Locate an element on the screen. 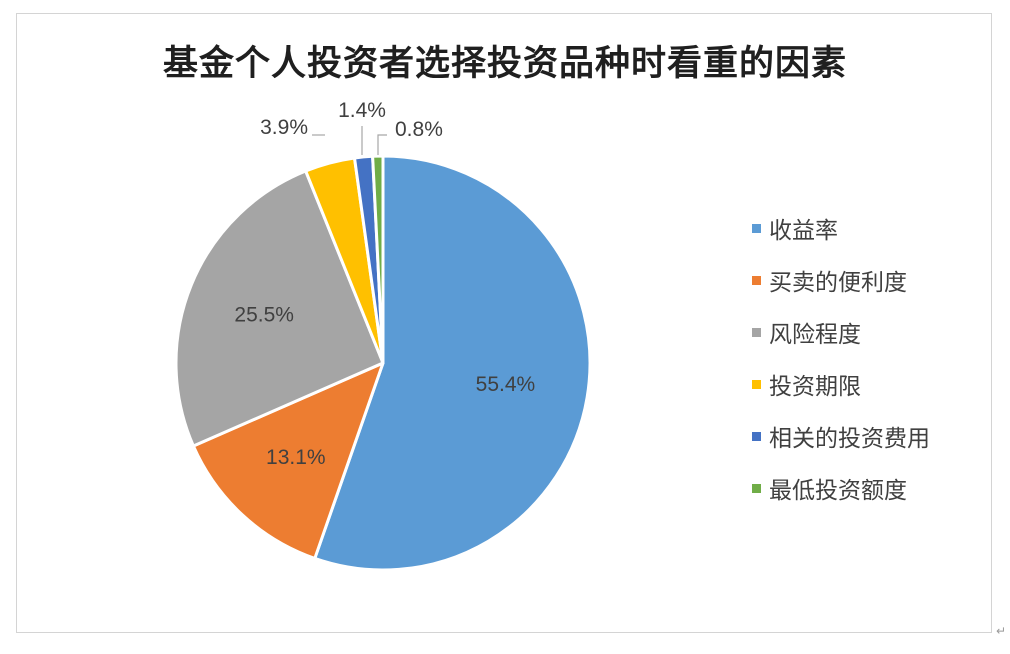 The image size is (1010, 654). legend: 收益率买卖的便利度 风险程度投资期限相关的投资费用 最低投资额度 is located at coordinates (841, 358).